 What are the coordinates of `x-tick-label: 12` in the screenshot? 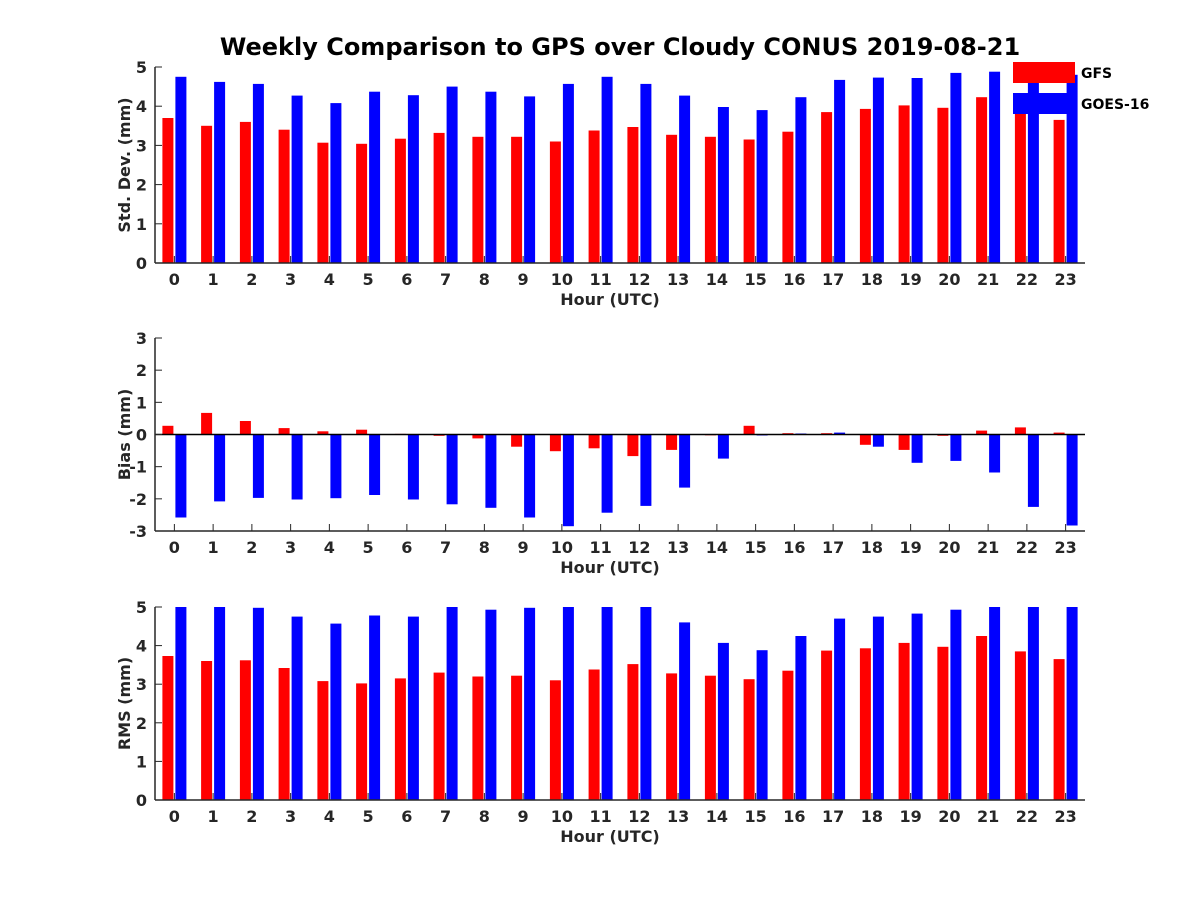 It's located at (639, 279).